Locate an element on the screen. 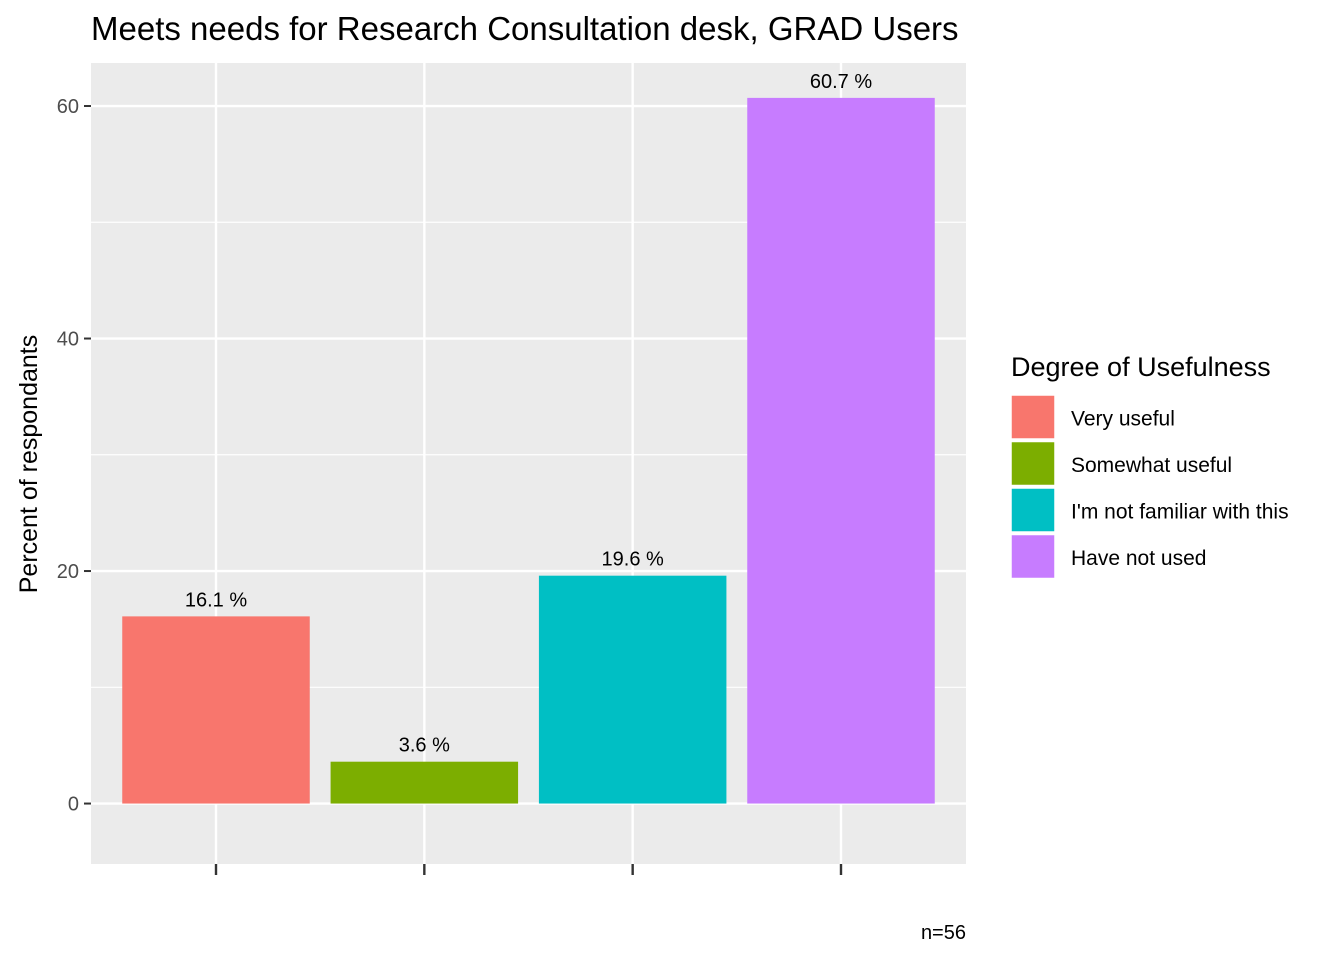  bar-value-label: 3.6 % is located at coordinates (424, 746).